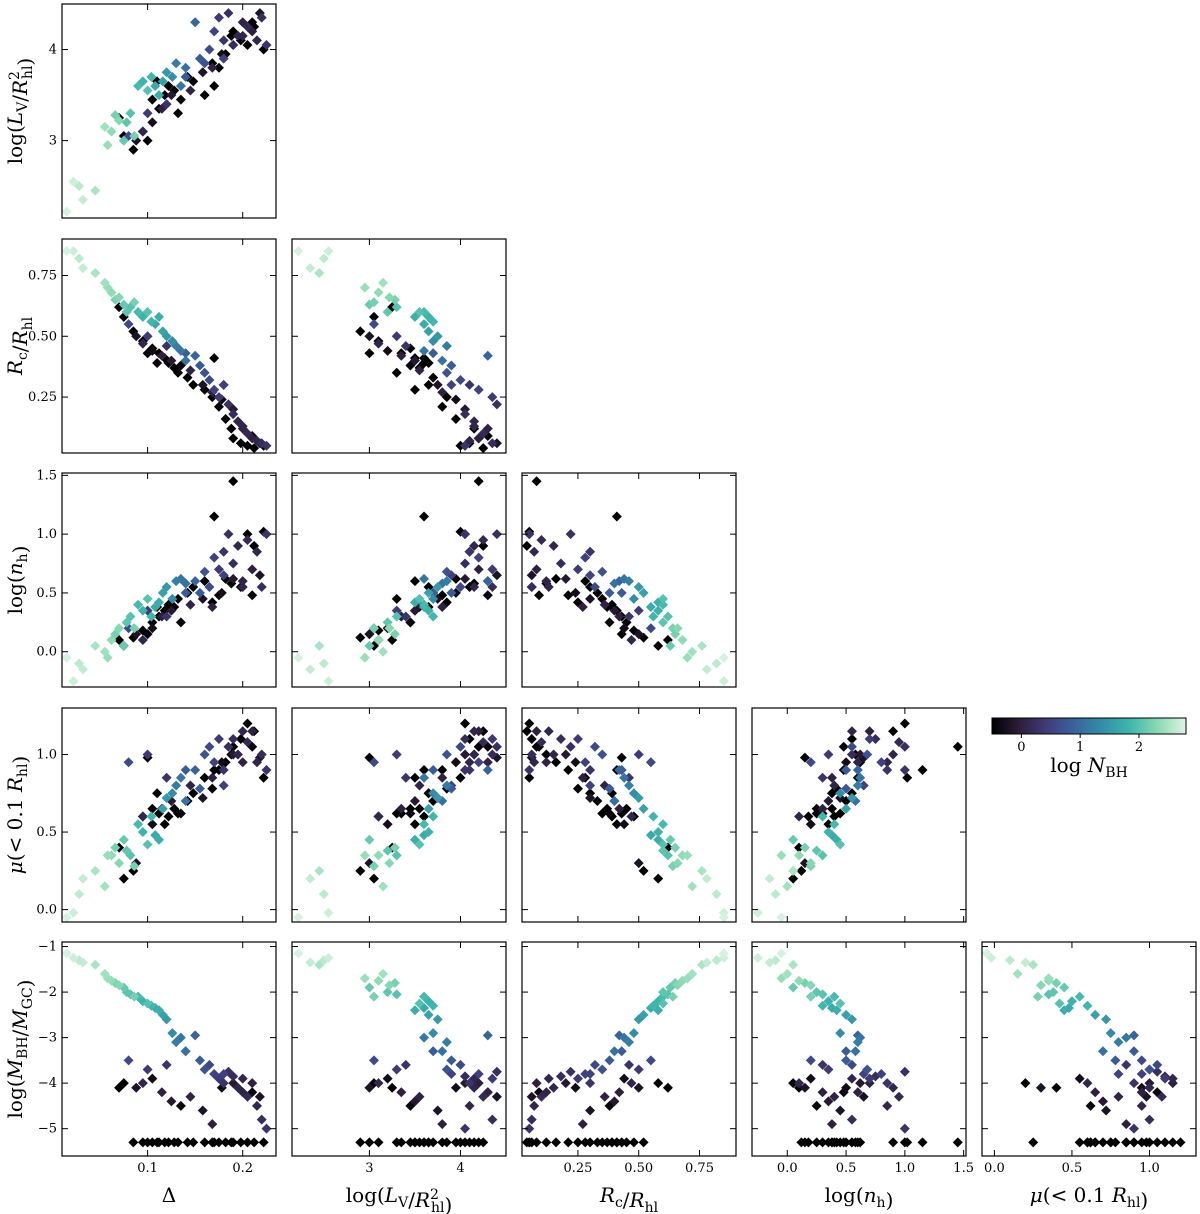  What do you see at coordinates (17, 580) in the screenshot?
I see `y-axis-label: log(nh)` at bounding box center [17, 580].